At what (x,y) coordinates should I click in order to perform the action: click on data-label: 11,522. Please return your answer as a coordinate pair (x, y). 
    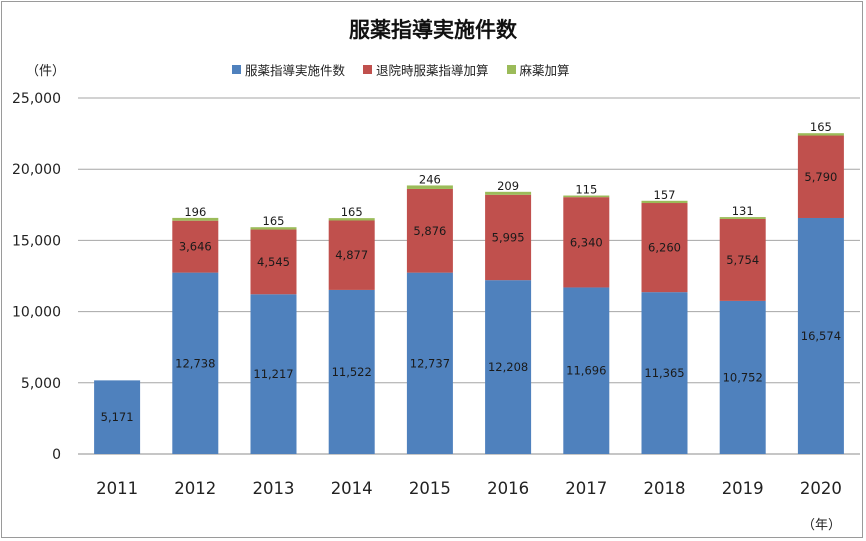
    Looking at the image, I should click on (352, 372).